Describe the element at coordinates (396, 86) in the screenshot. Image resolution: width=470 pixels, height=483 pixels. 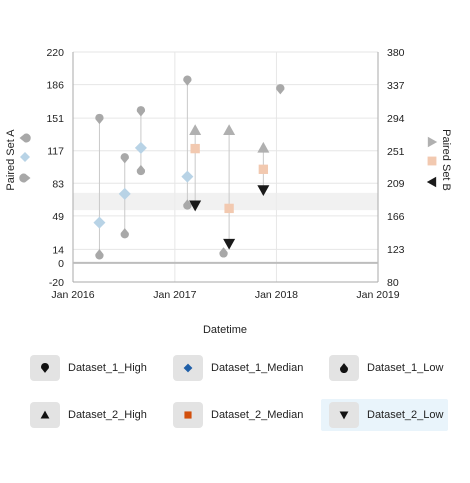
I see `y-right-tick-label: 337` at that location.